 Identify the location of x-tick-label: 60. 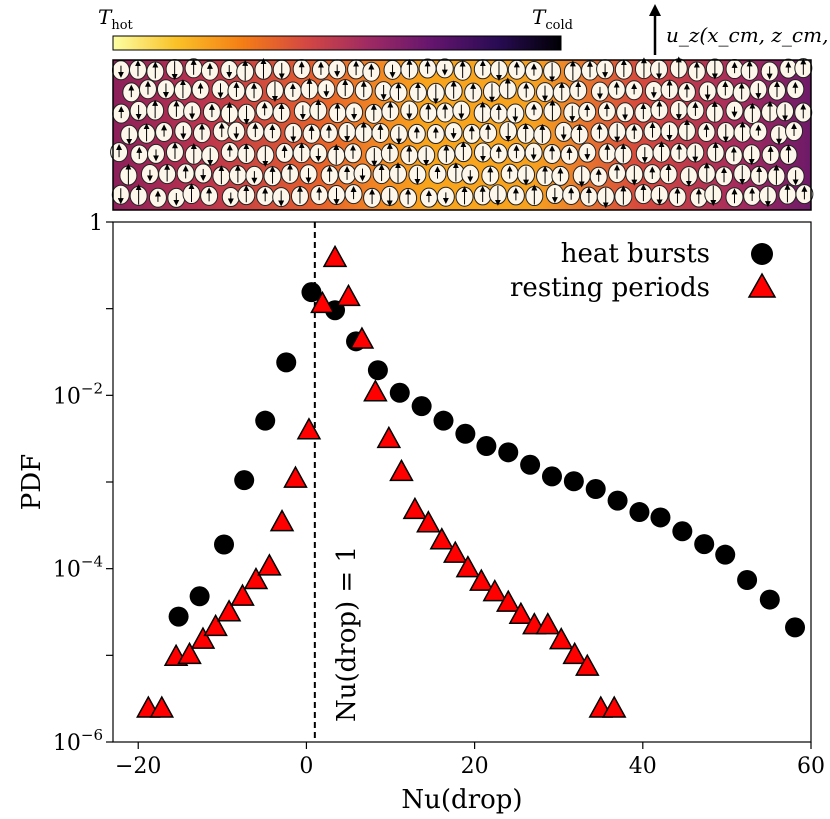
(811, 766).